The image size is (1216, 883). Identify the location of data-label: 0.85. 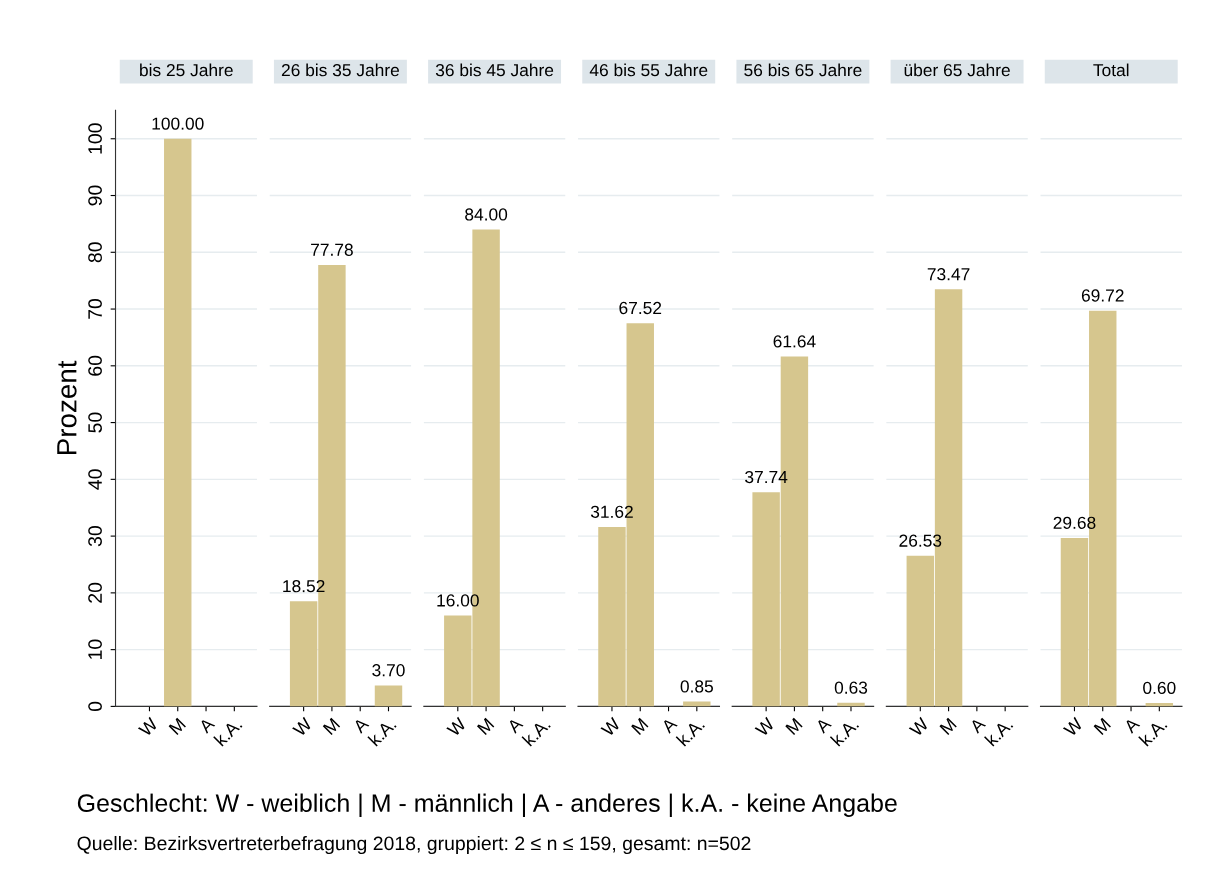
(696, 686).